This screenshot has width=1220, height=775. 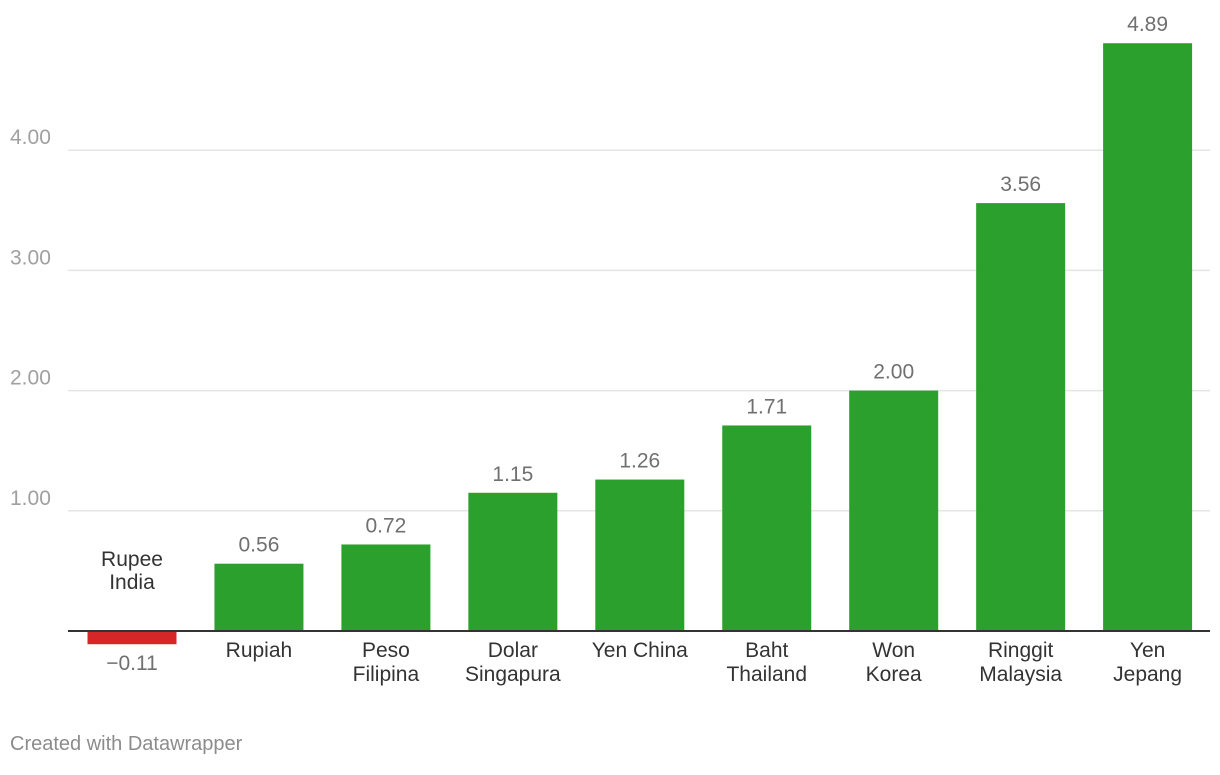 I want to click on y-tick-label: 2.00, so click(x=30, y=378).